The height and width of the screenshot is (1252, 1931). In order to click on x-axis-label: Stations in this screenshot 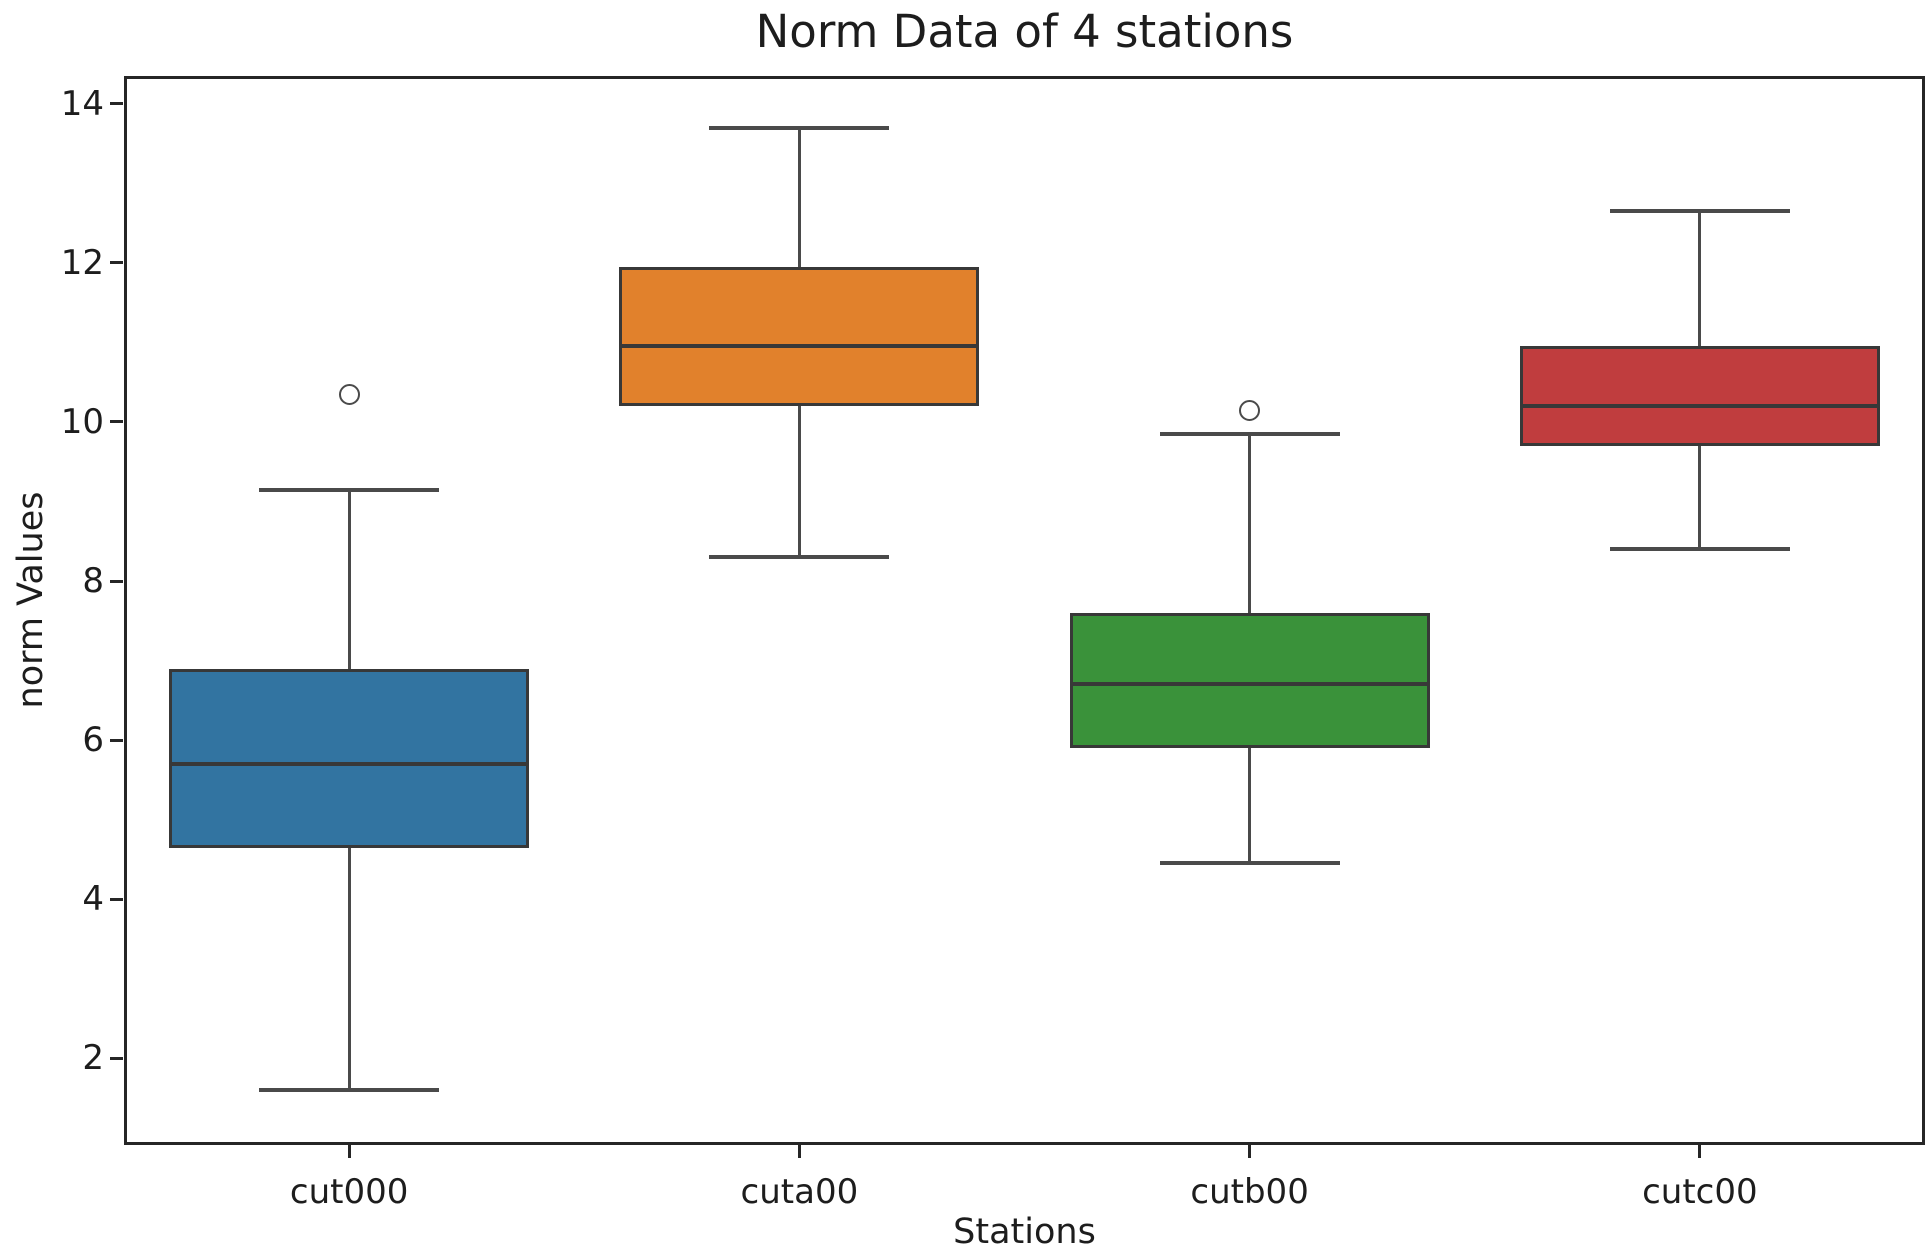, I will do `click(1024, 1232)`.